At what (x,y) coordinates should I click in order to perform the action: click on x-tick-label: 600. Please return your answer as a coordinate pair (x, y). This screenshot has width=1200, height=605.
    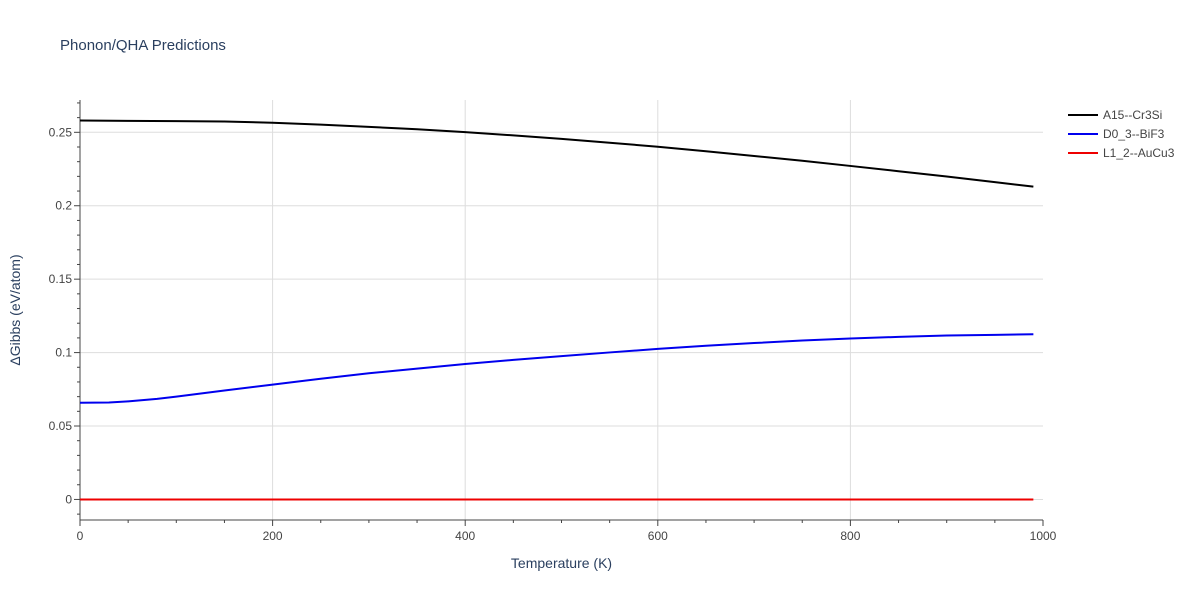
    Looking at the image, I should click on (658, 536).